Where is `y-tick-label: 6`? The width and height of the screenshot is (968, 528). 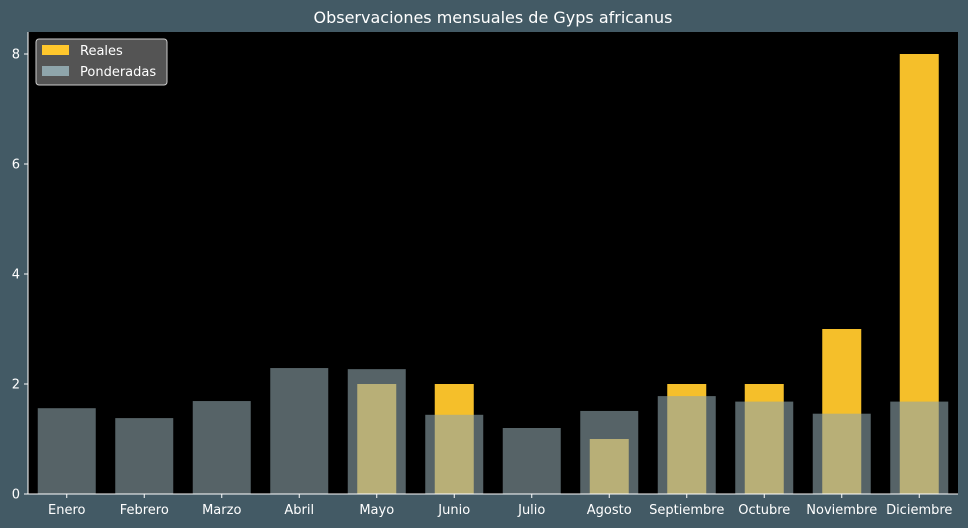 y-tick-label: 6 is located at coordinates (16, 165).